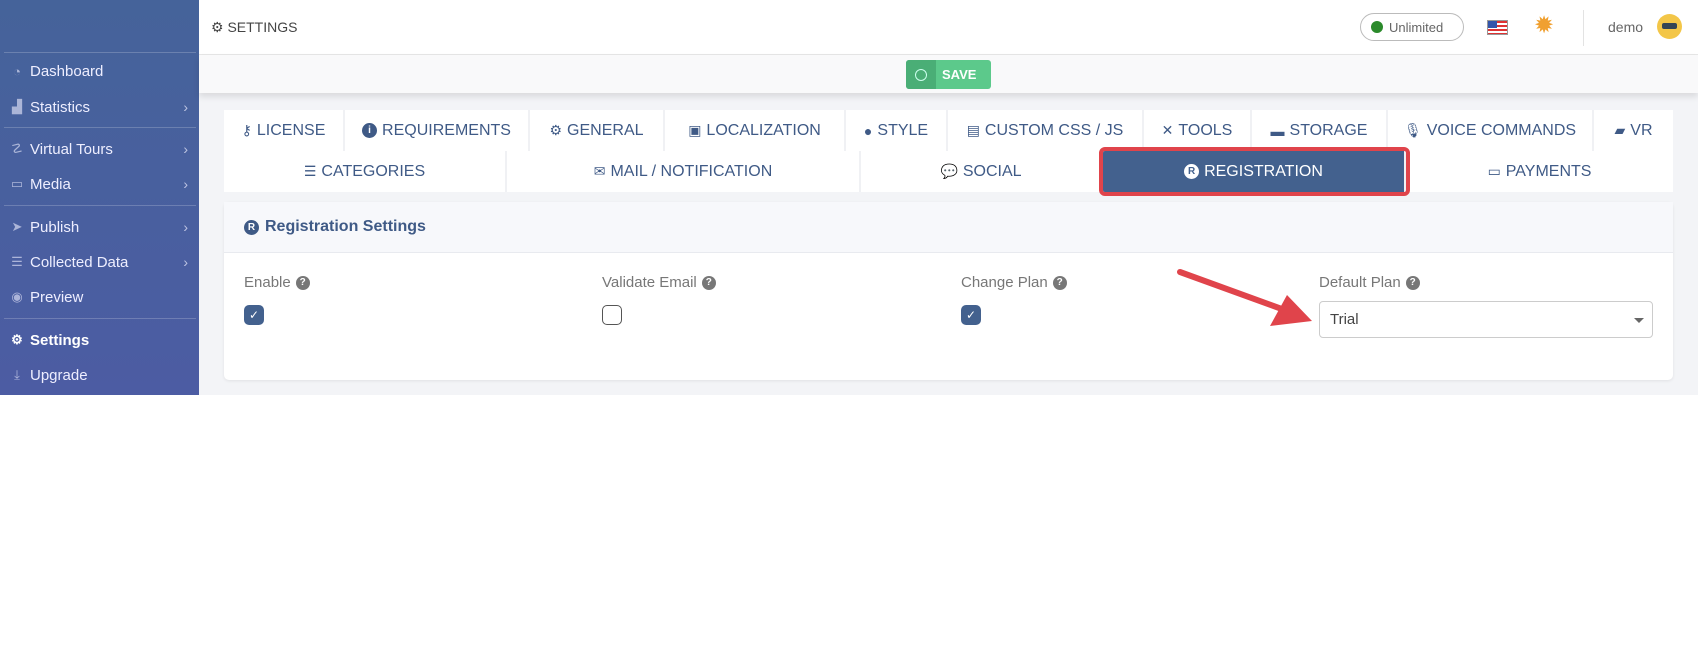  I want to click on top-header: ⚙ SETTINGS Unlimited ✹ demo, so click(948, 27).